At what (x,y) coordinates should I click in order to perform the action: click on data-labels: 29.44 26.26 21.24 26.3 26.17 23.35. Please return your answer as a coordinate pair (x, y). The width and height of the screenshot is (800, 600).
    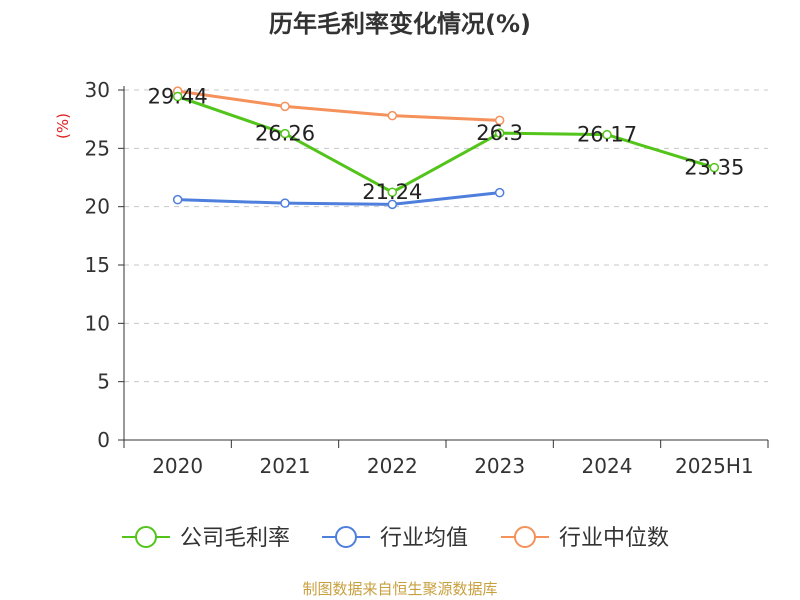
    Looking at the image, I should click on (446, 145).